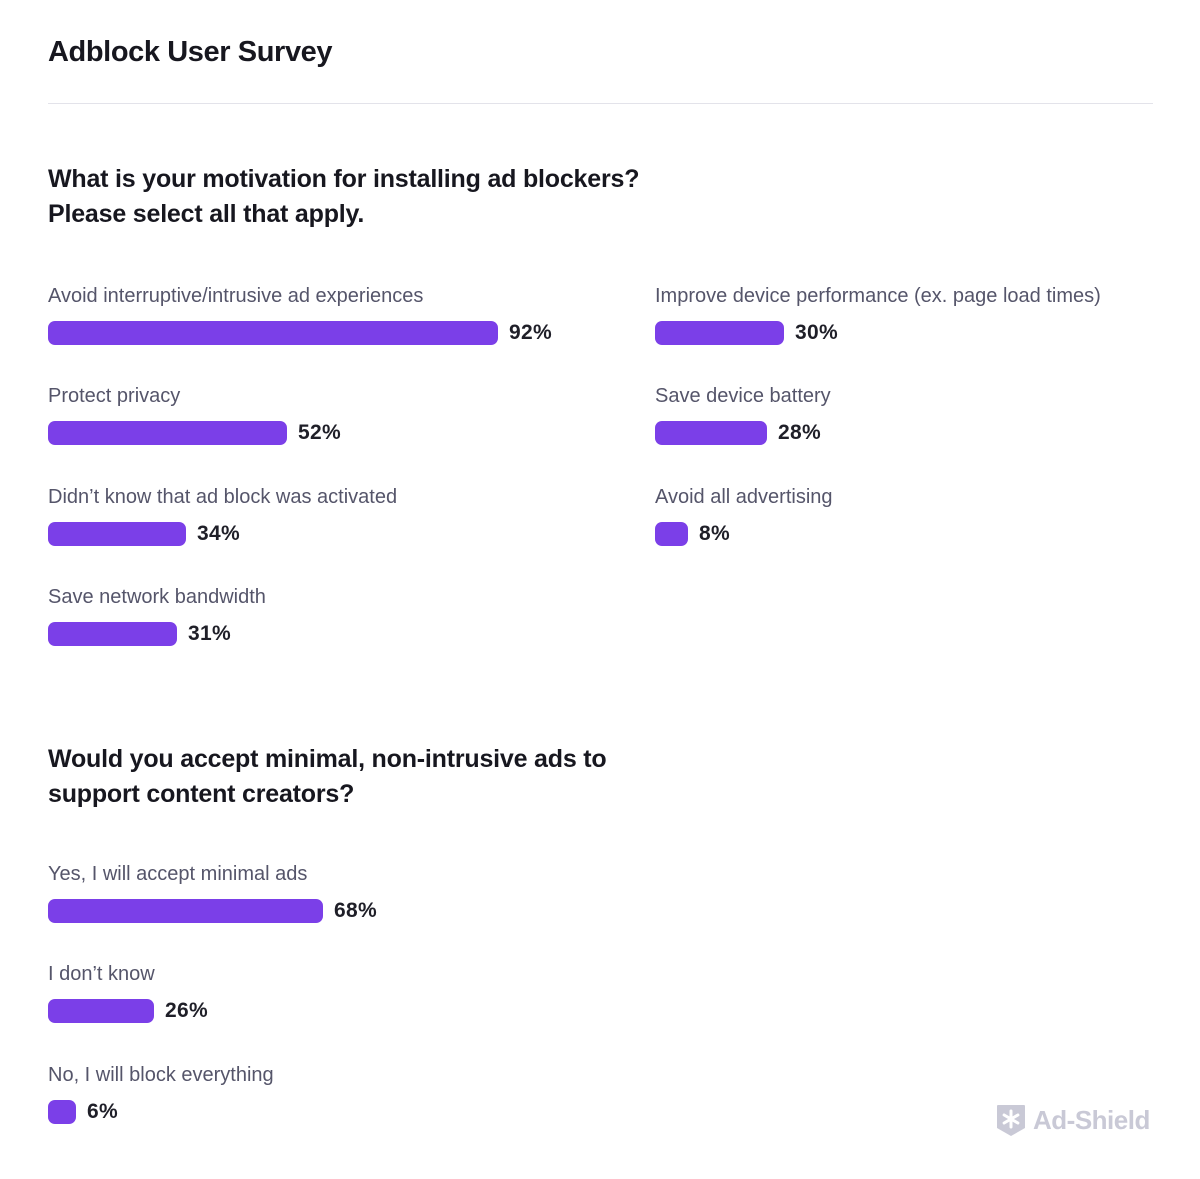 This screenshot has height=1179, width=1200. I want to click on ad-shield-logo: Ad-Shield, so click(1073, 1120).